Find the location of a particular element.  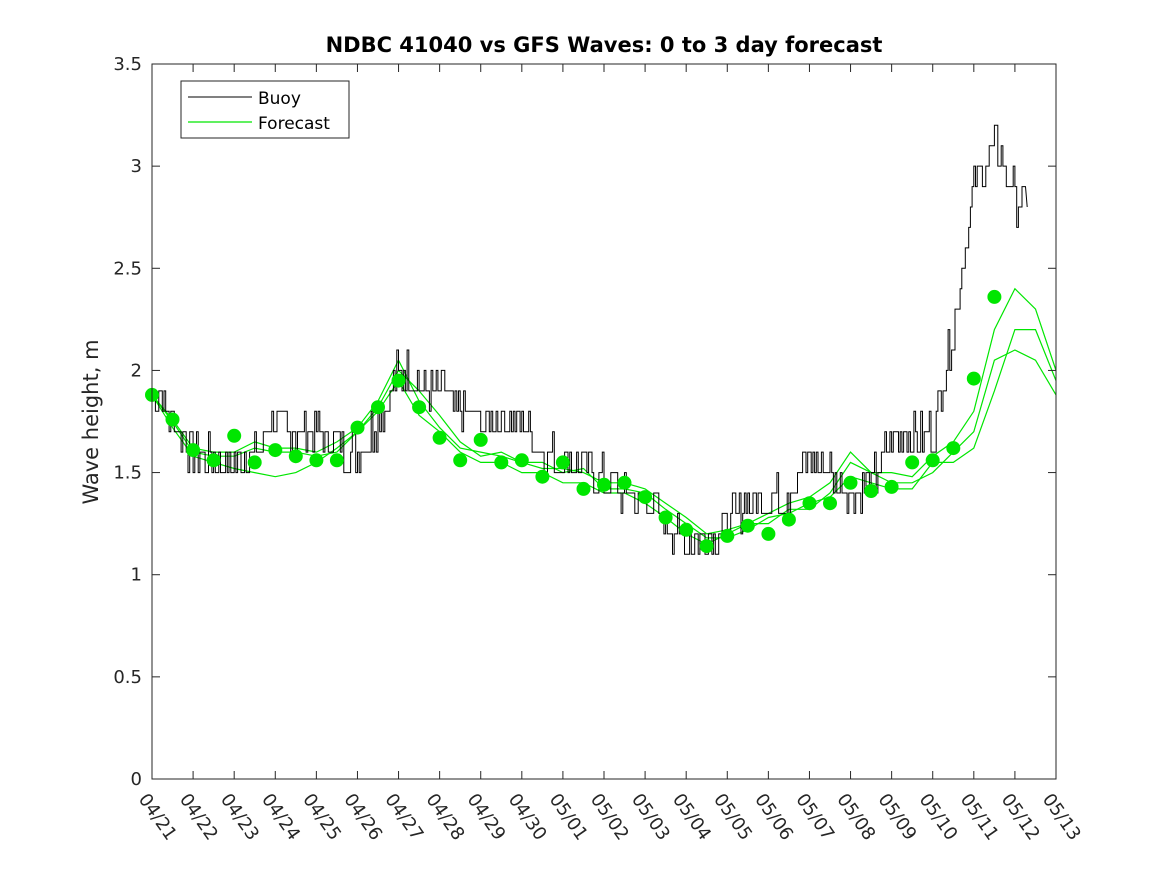

legend-box is located at coordinates (265, 109).